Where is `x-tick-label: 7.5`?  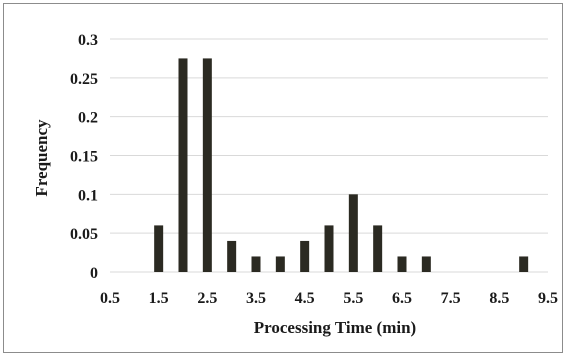
x-tick-label: 7.5 is located at coordinates (451, 298).